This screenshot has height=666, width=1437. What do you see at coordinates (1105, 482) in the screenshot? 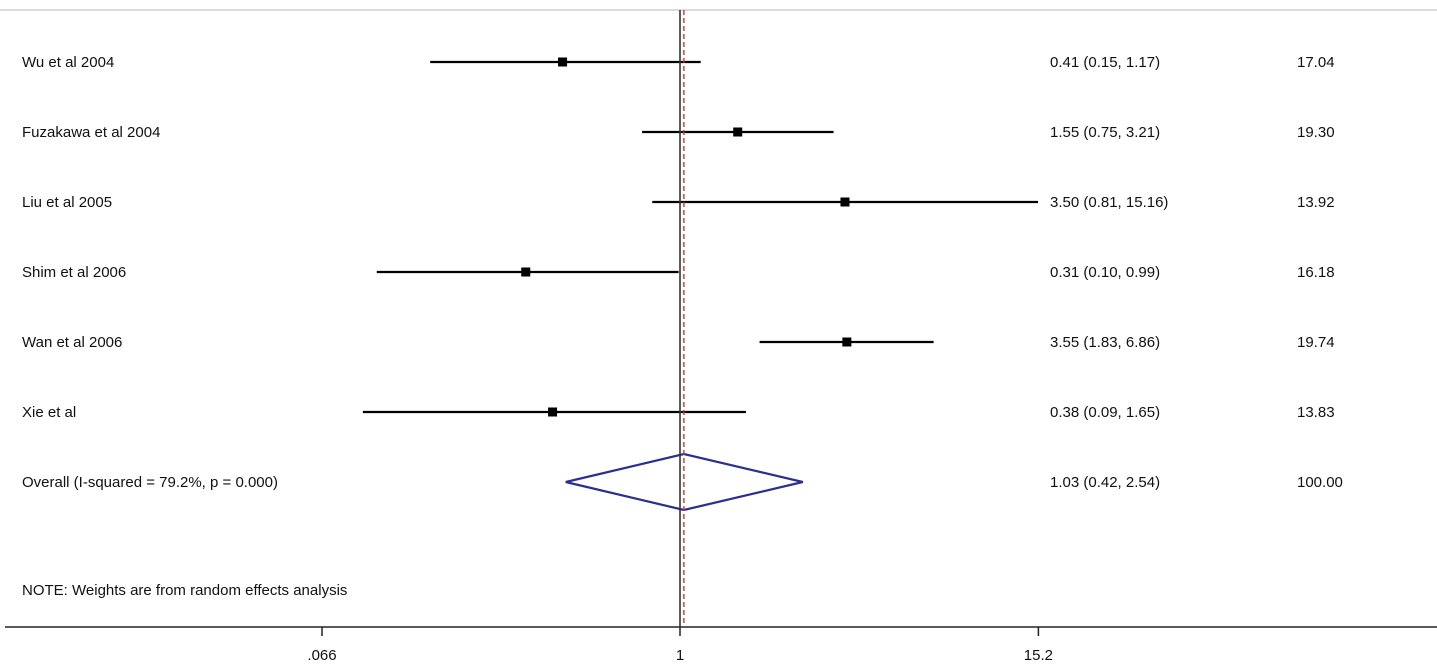
I see `overall-ci-text: 1.03 (0.42, 2.54)` at bounding box center [1105, 482].